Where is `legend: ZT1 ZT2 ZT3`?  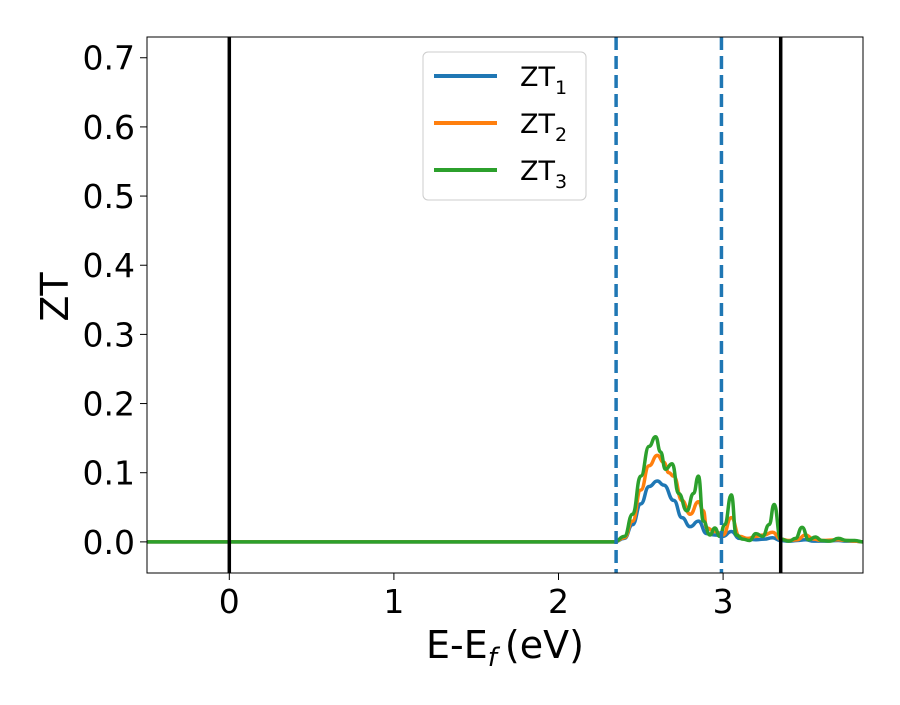
legend: ZT1 ZT2 ZT3 is located at coordinates (504, 126).